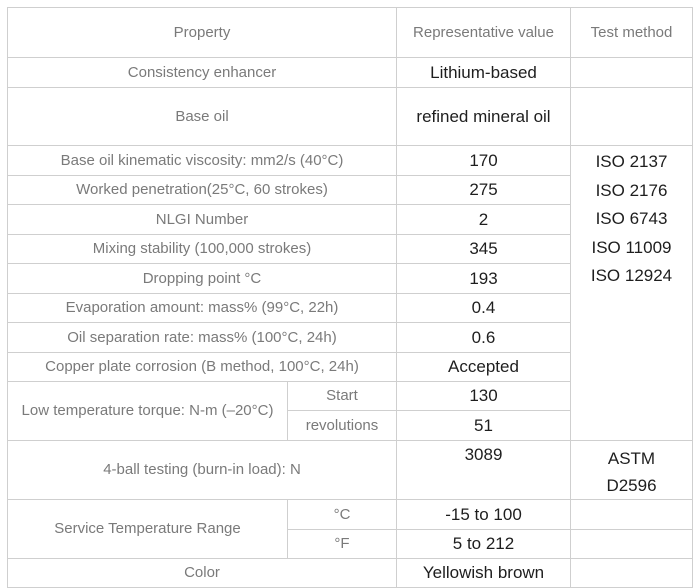 Image resolution: width=700 pixels, height=588 pixels. I want to click on row-value-celsius: -15 to 100, so click(483, 514).